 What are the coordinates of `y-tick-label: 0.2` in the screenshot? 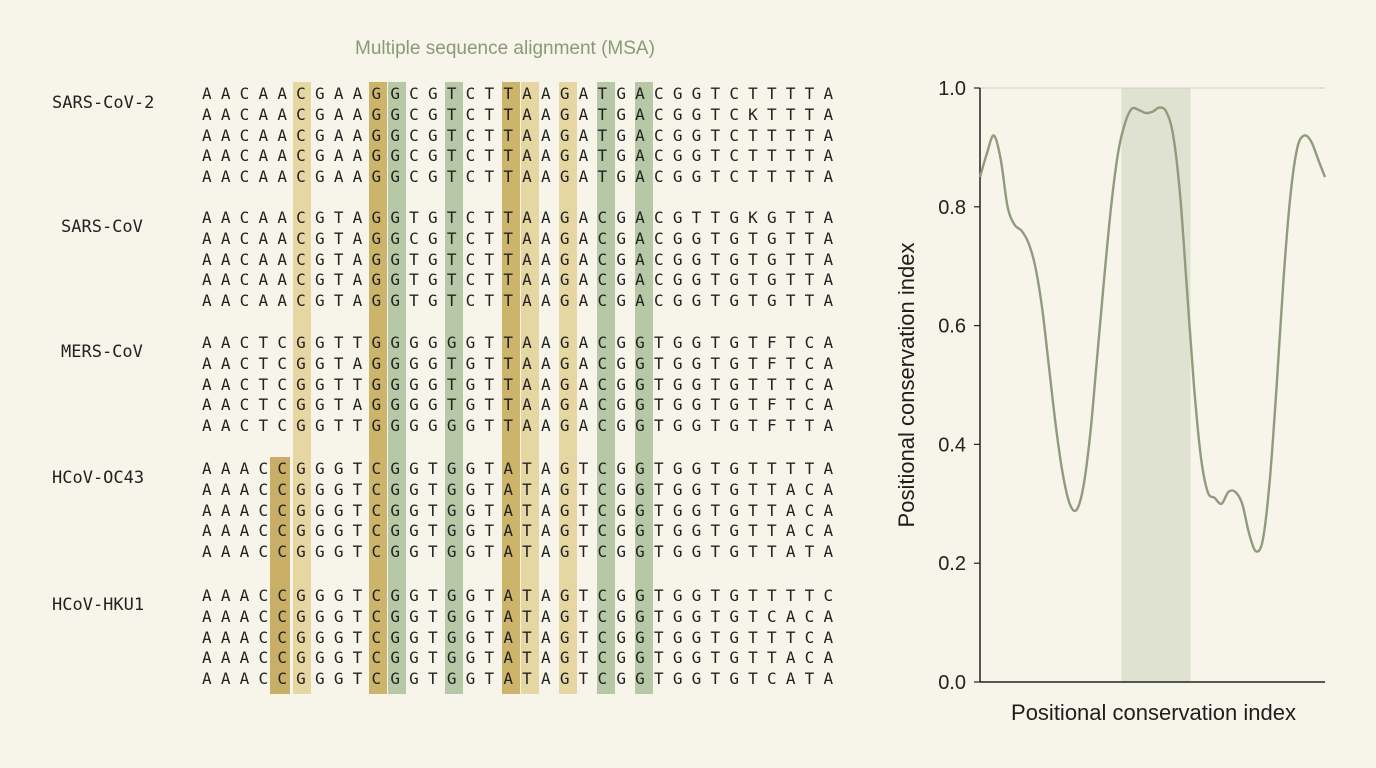 It's located at (952, 564).